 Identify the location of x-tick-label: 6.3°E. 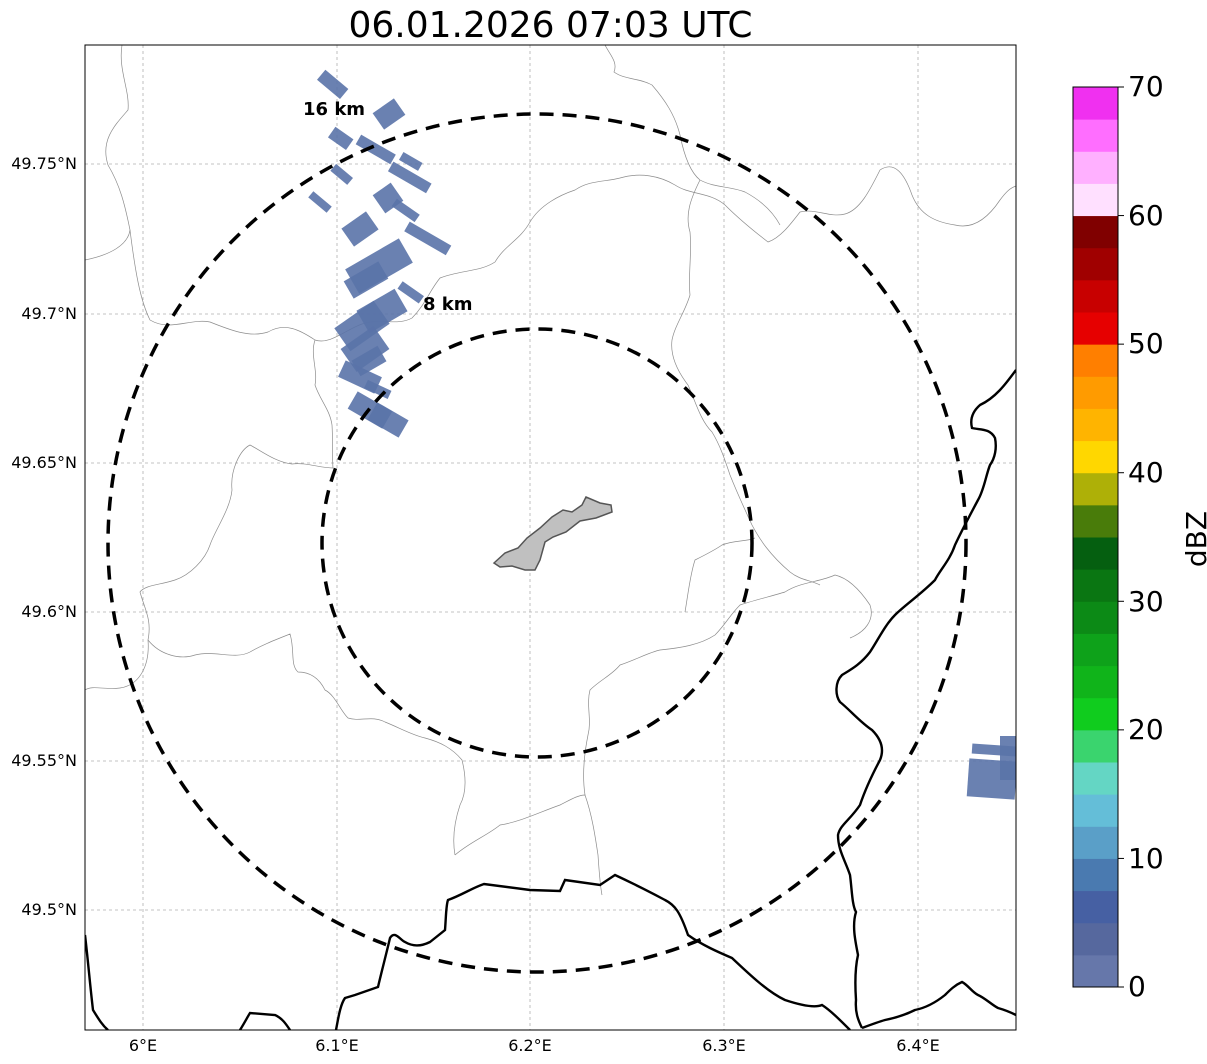
(724, 1045).